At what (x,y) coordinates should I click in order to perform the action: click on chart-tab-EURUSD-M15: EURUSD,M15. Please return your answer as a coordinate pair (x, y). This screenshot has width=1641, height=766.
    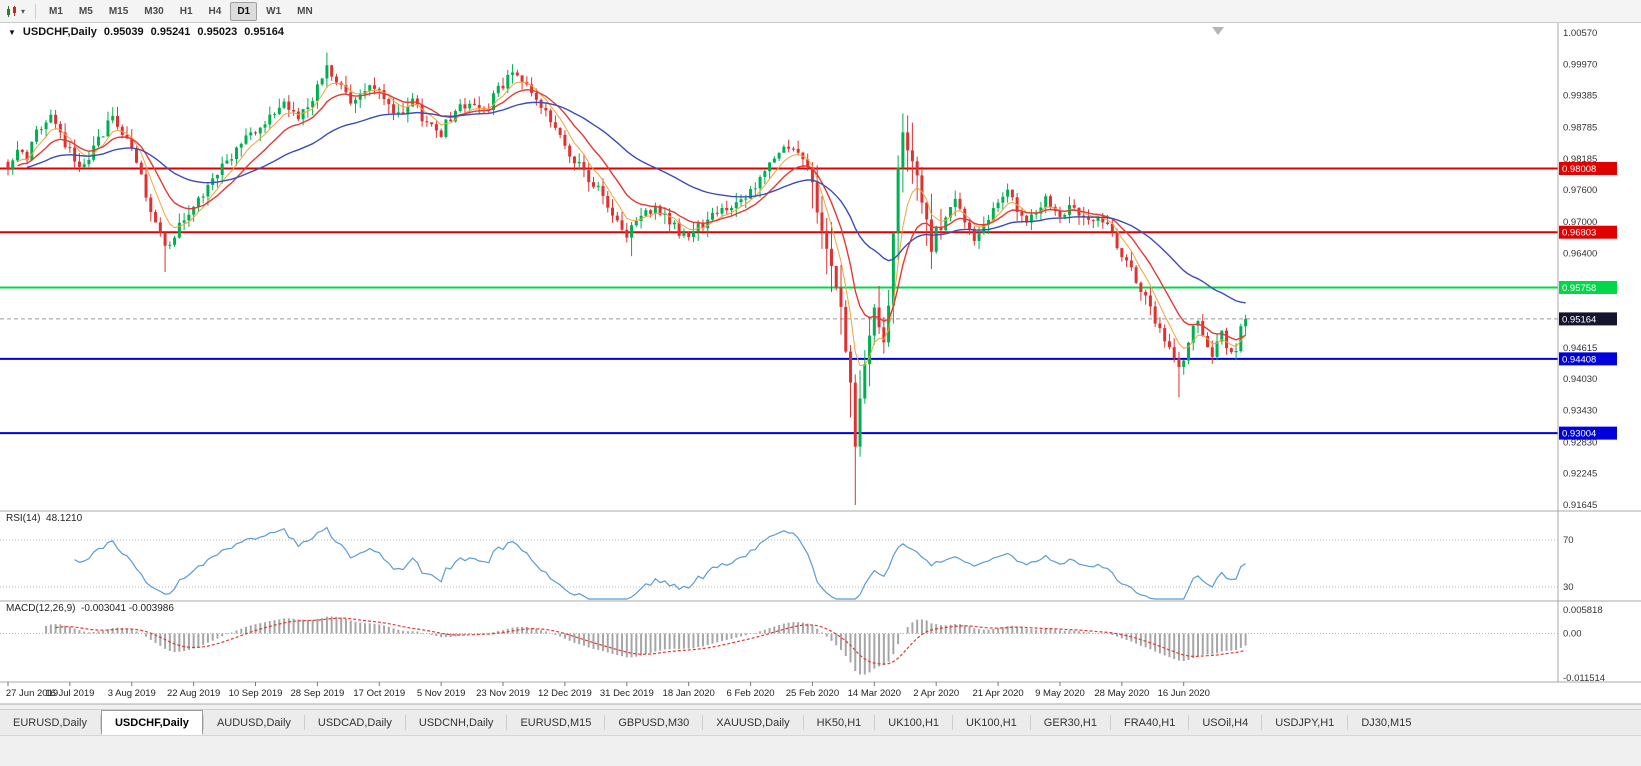
    Looking at the image, I should click on (556, 722).